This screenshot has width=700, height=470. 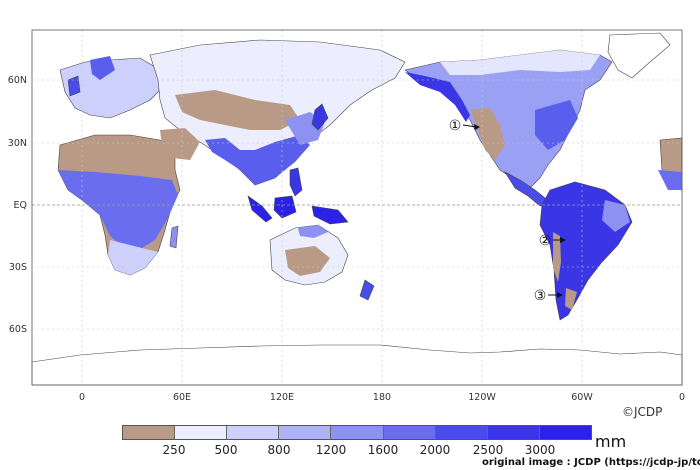 What do you see at coordinates (540, 296) in the screenshot?
I see `marker-3-glyph: ③` at bounding box center [540, 296].